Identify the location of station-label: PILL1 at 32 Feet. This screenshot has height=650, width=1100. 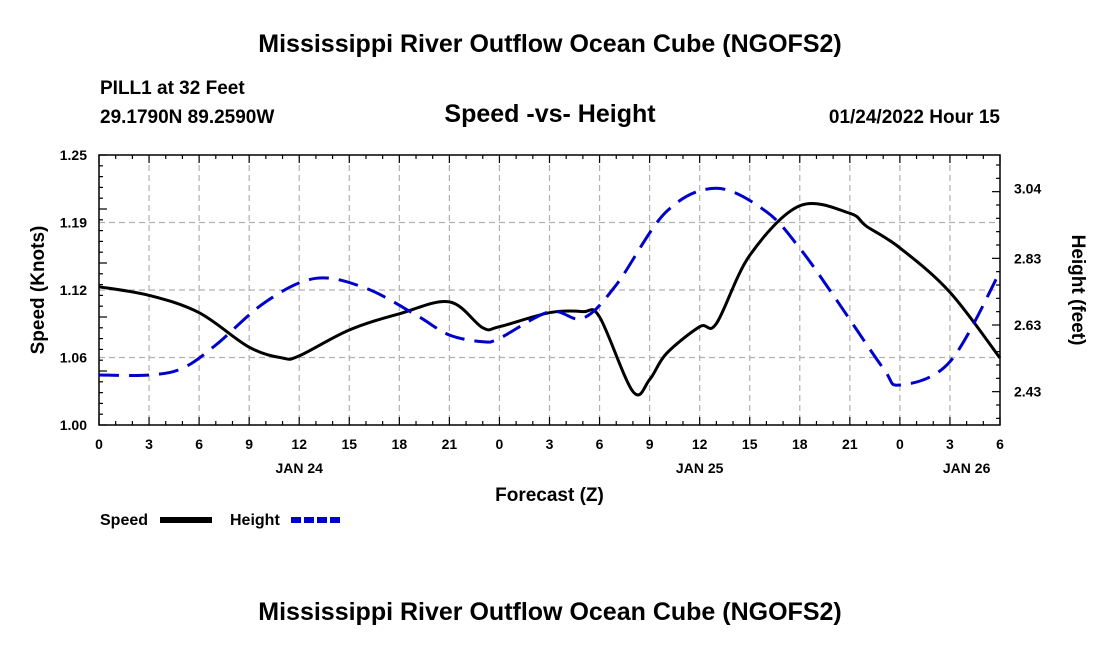
(172, 88).